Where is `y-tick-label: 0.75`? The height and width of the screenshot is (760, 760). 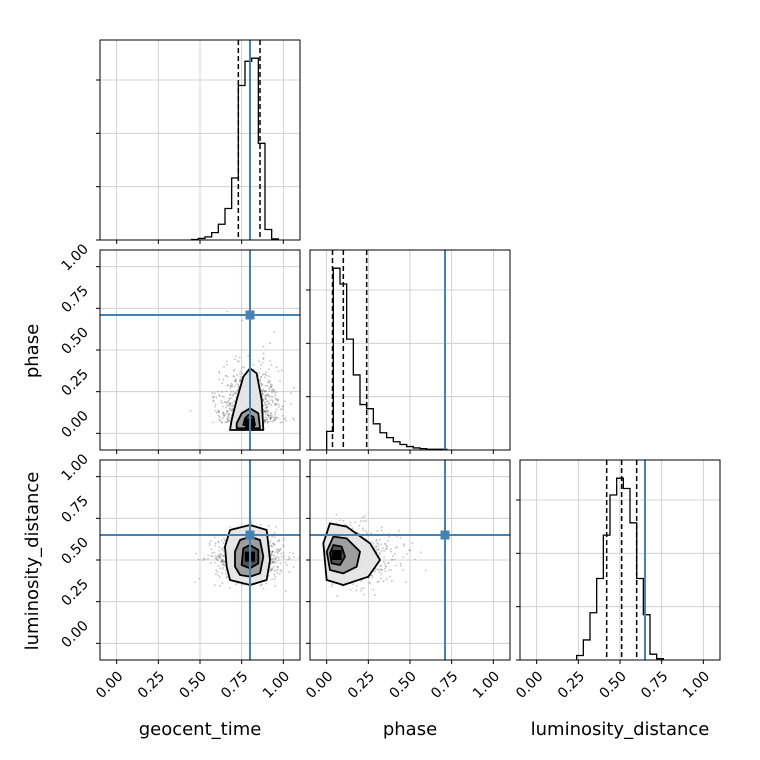
y-tick-label: 0.75 is located at coordinates (74, 509).